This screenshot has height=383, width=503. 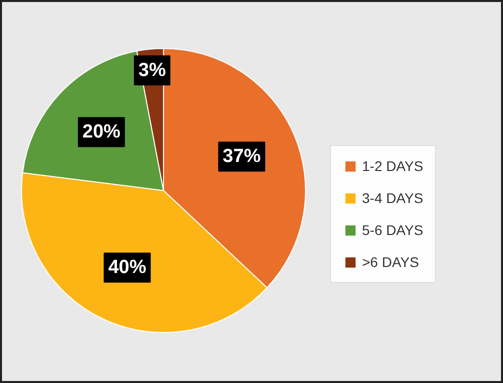 What do you see at coordinates (393, 166) in the screenshot?
I see `legend-label: 1-2 DAYS` at bounding box center [393, 166].